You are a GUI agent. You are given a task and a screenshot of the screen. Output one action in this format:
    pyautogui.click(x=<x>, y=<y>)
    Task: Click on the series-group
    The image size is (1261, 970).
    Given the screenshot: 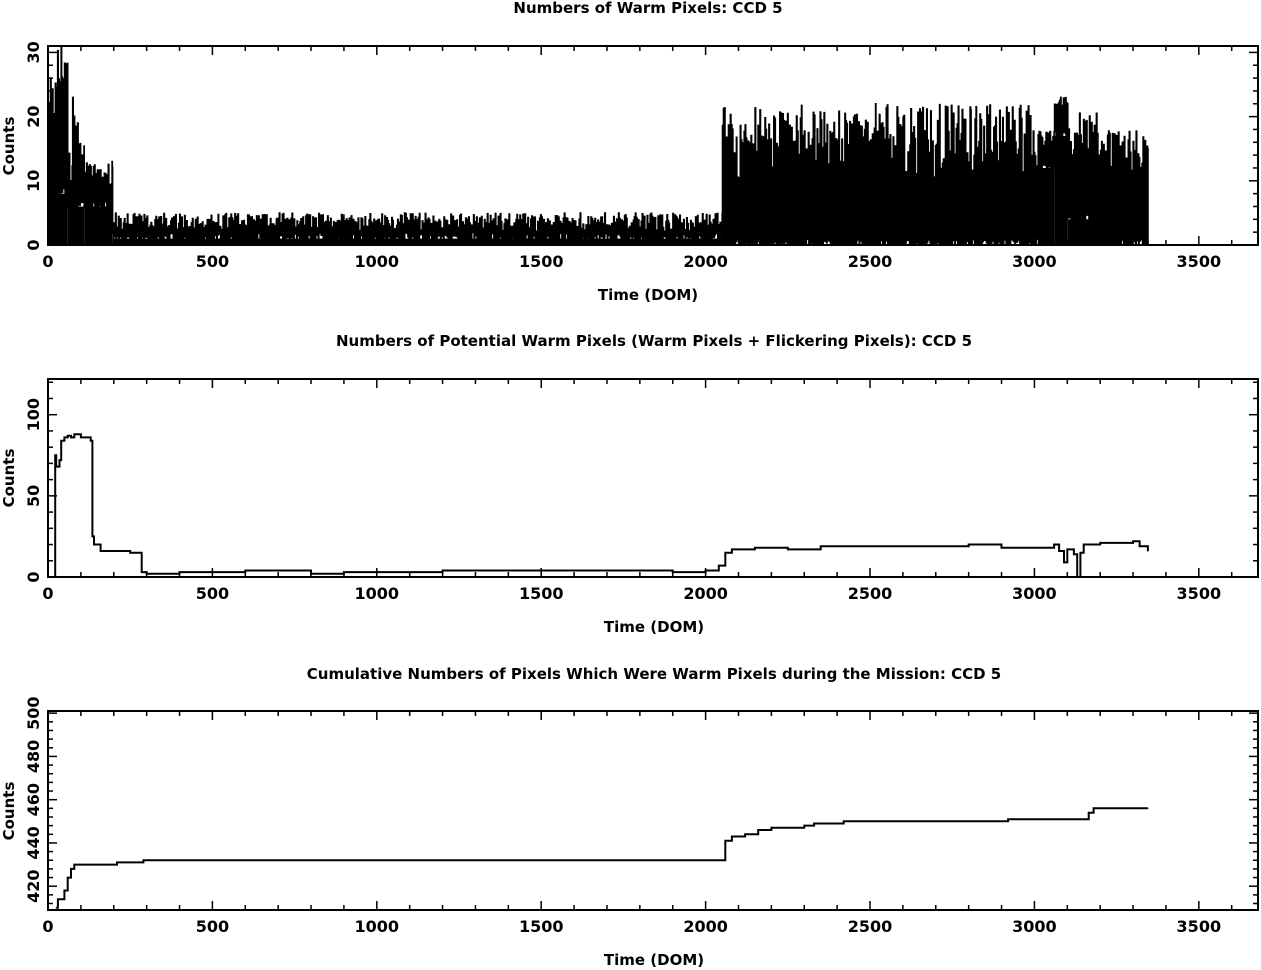 What is the action you would take?
    pyautogui.click(x=601, y=505)
    